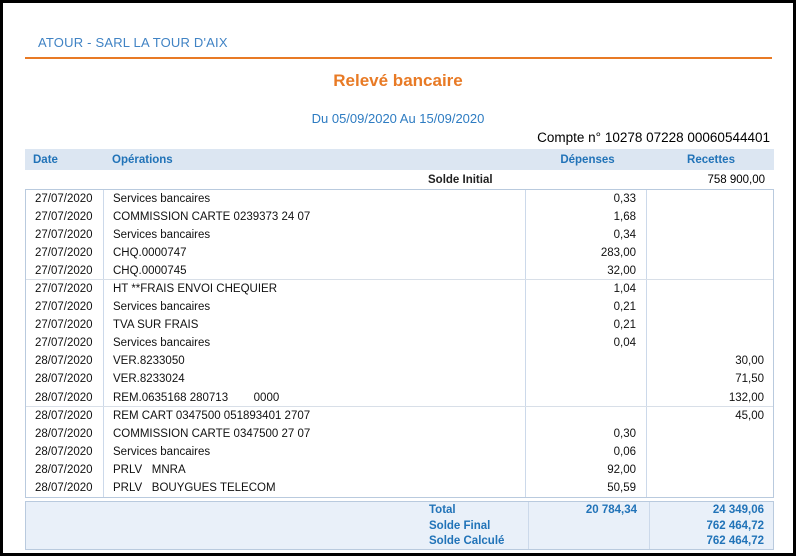 This screenshot has height=556, width=796. Describe the element at coordinates (586, 451) in the screenshot. I see `row-depenses: 0,06` at that location.